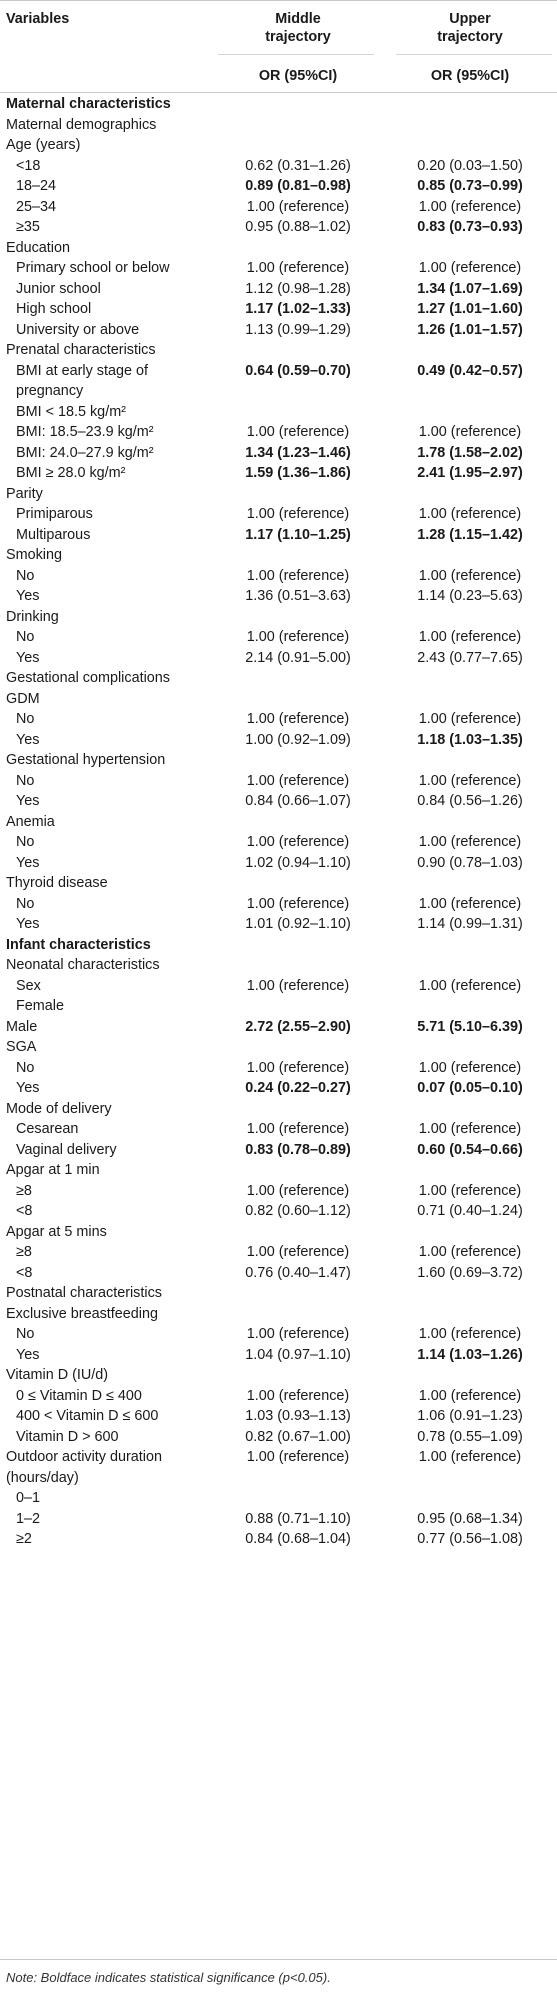 The width and height of the screenshot is (557, 1998). Describe the element at coordinates (36, 186) in the screenshot. I see `row-label: 18–24` at that location.